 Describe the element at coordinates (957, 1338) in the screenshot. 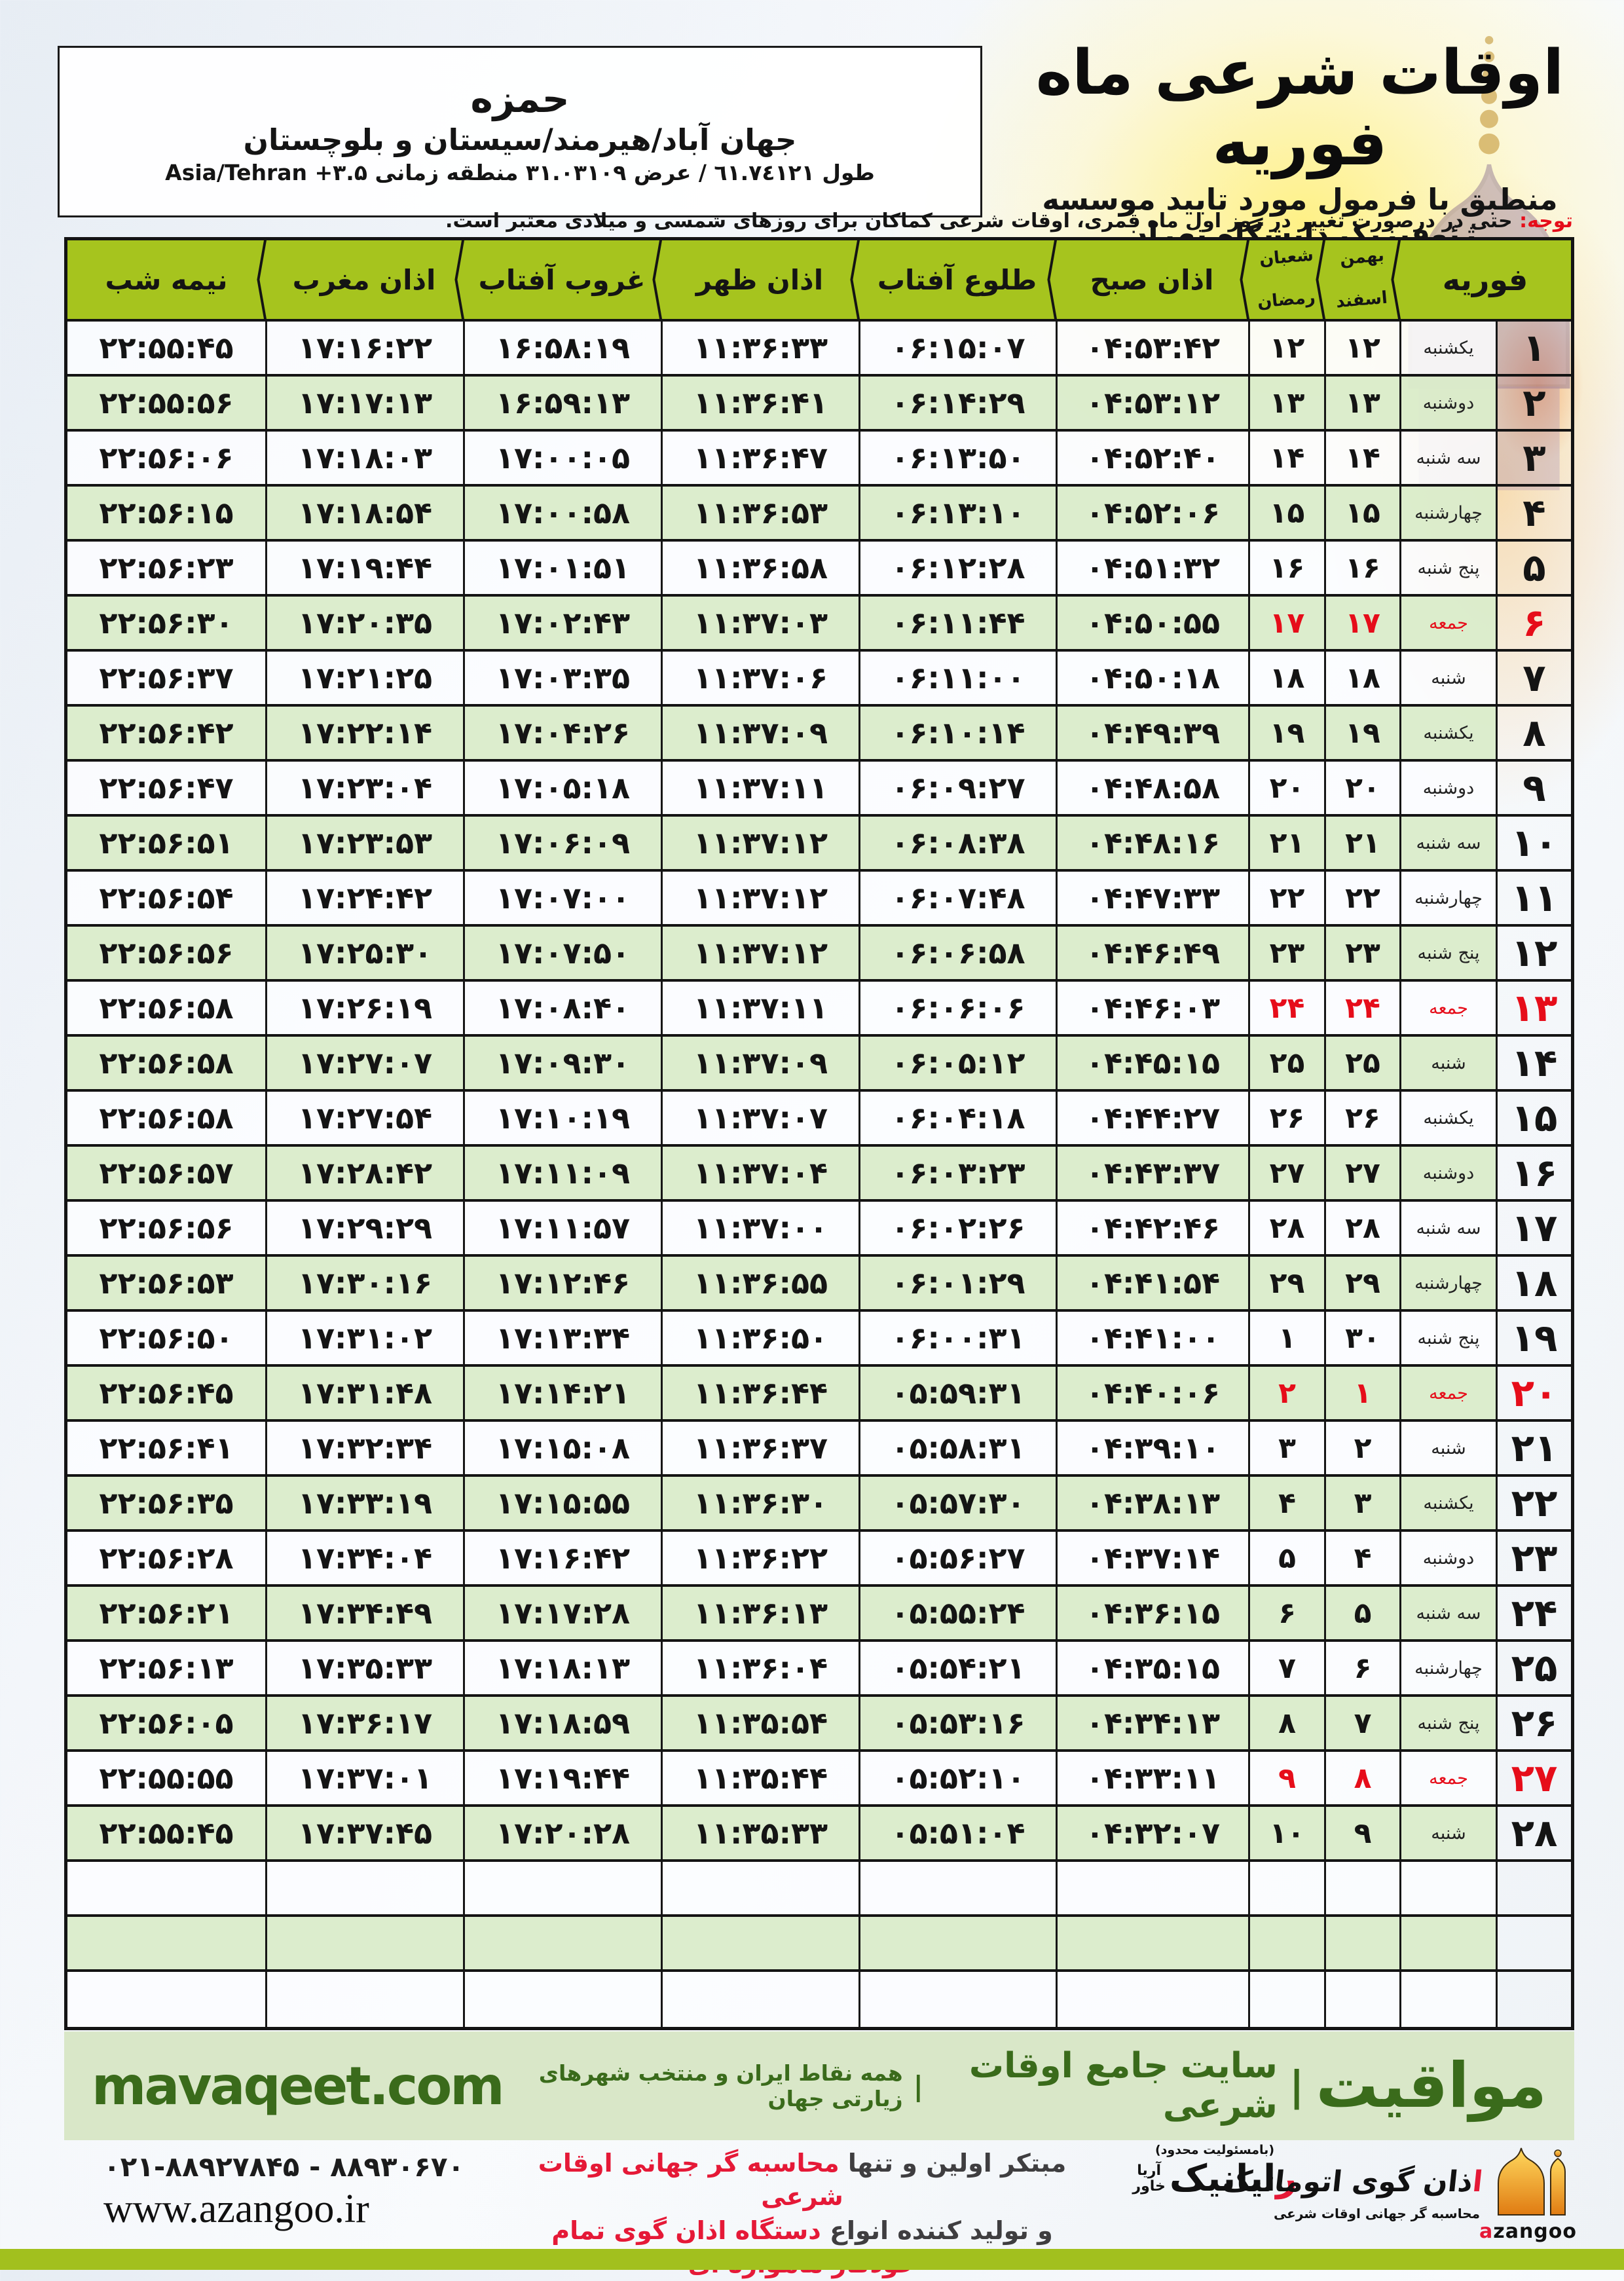

I see `cell-sunrise: ۰۶:۰۰:۳۱` at that location.